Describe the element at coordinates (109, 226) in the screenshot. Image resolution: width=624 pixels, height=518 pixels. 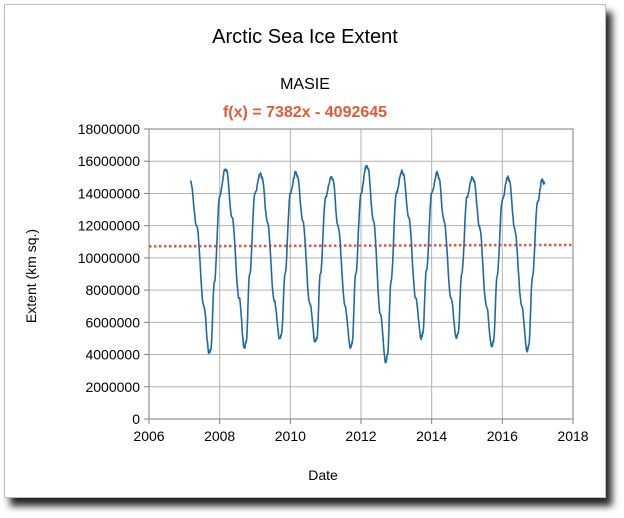
I see `y-tick-label: 12000000` at that location.